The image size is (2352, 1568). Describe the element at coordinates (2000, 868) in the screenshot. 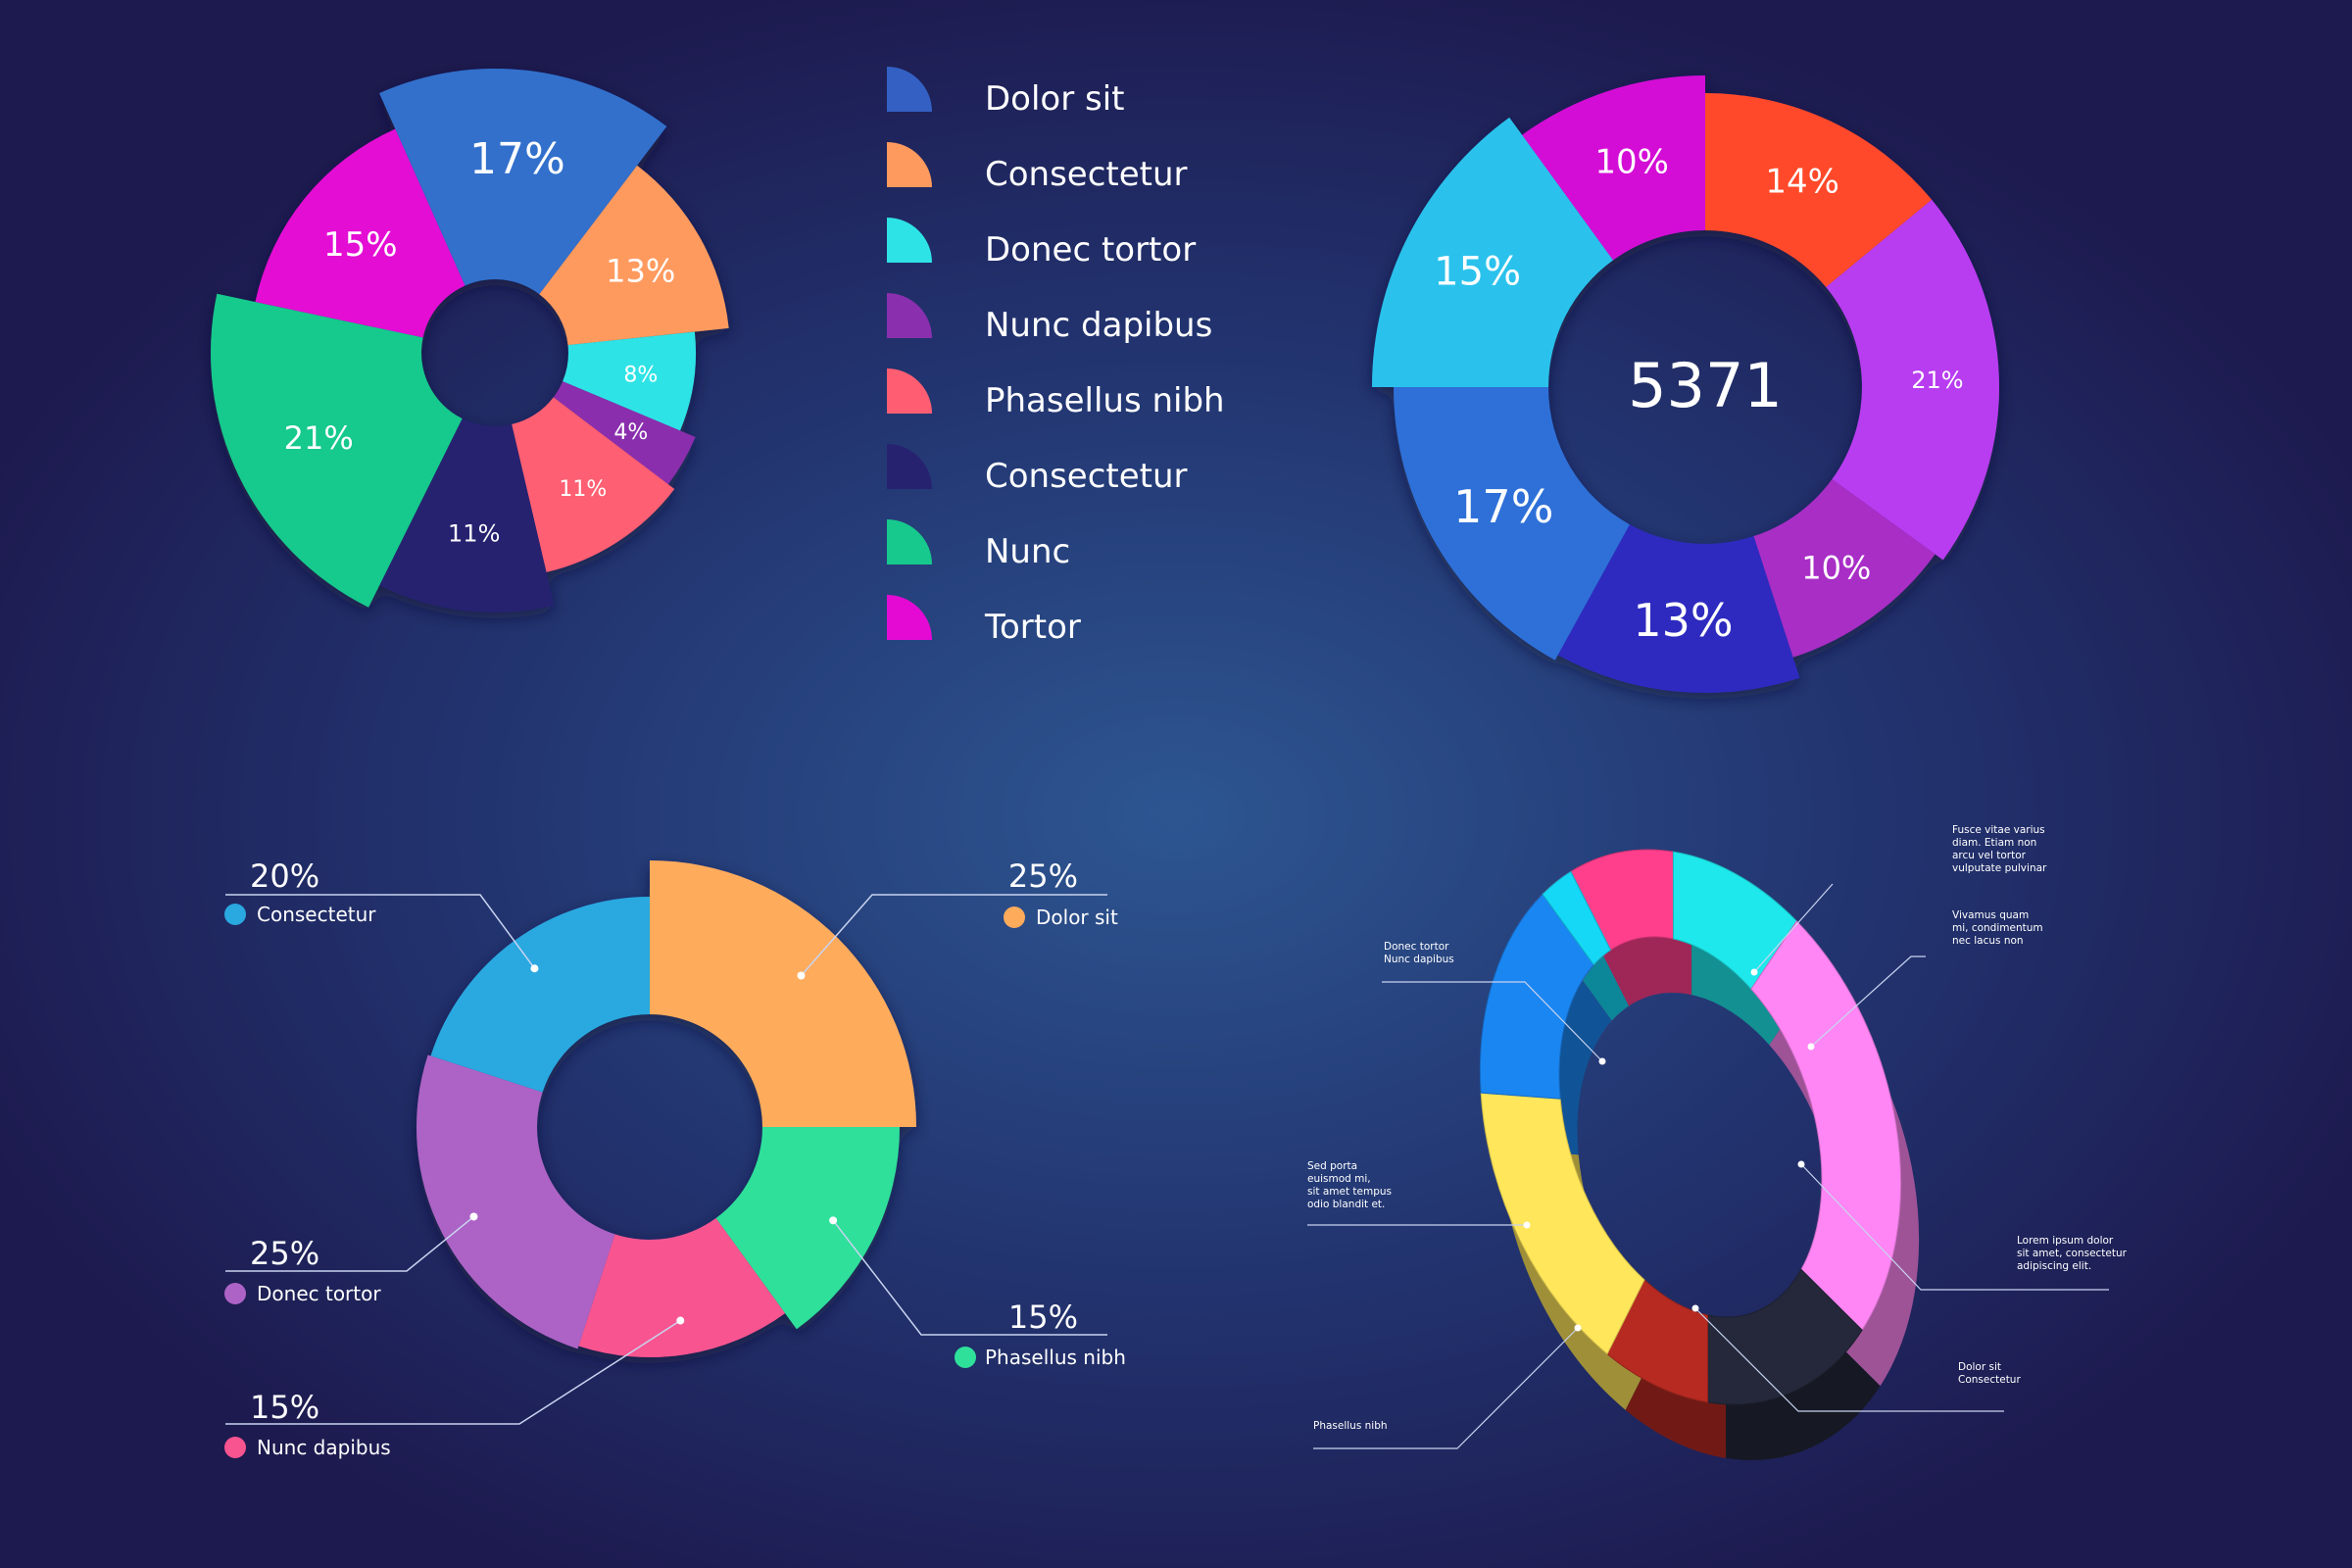

I see `ring-annotation-text: vulputate pulvinar` at that location.